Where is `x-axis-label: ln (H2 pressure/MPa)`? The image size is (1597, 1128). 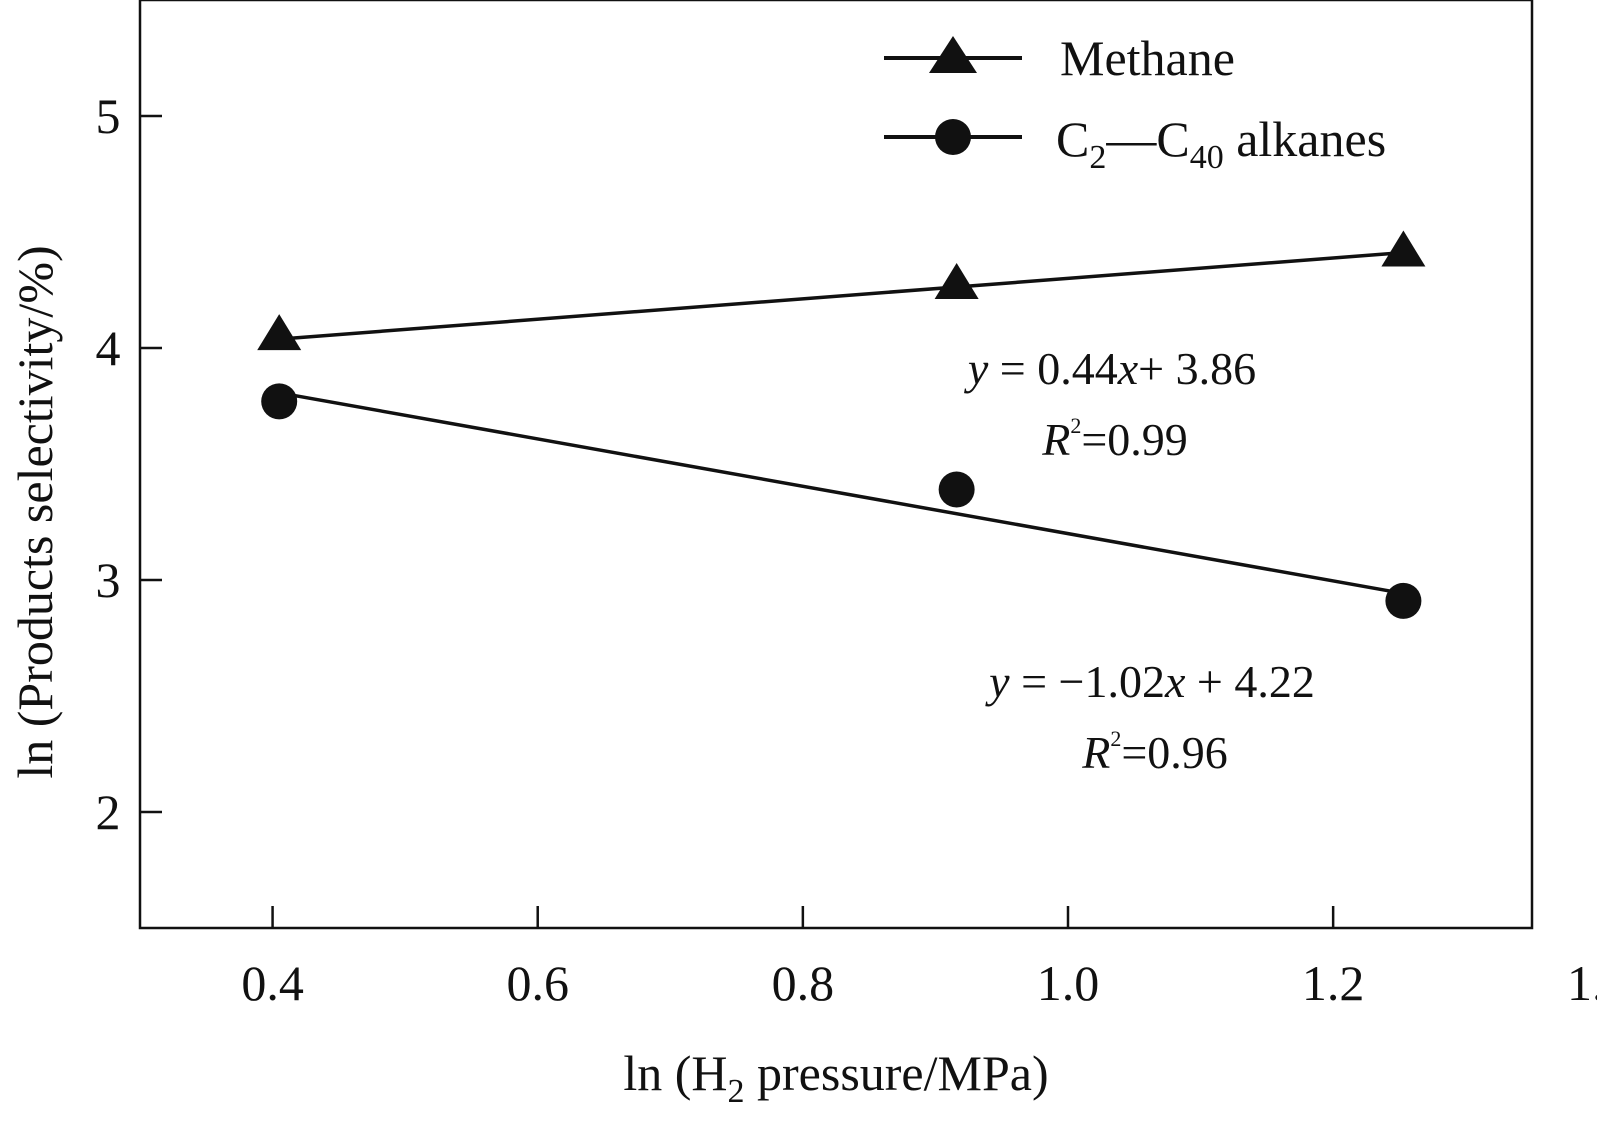
x-axis-label: ln (H2 pressure/MPa) is located at coordinates (835, 1077).